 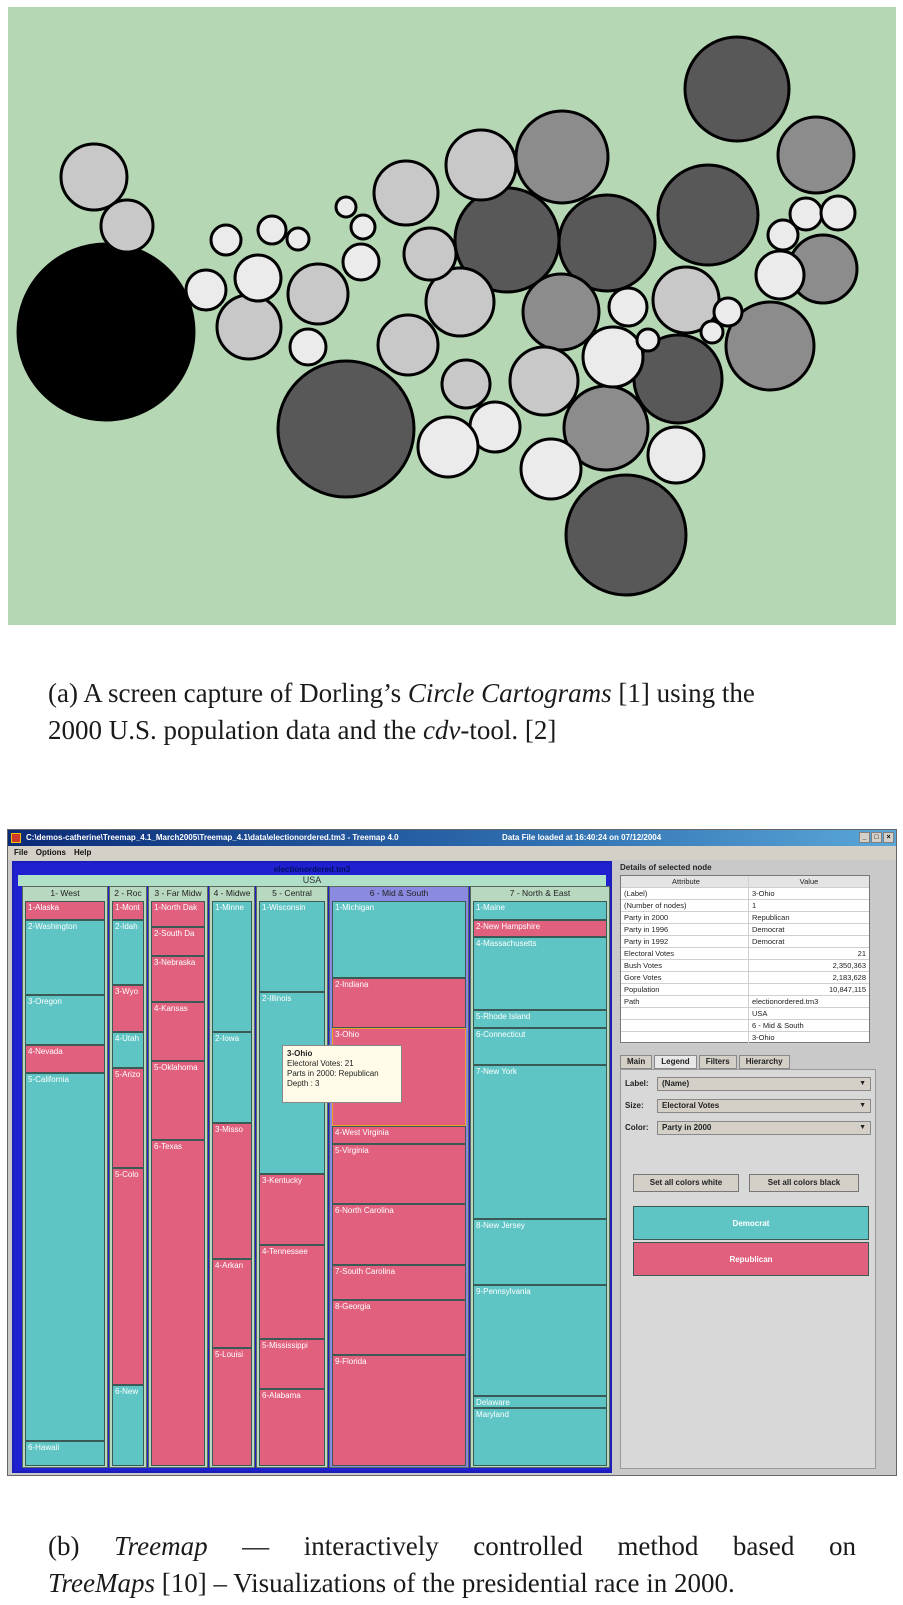 What do you see at coordinates (292, 1364) in the screenshot?
I see `state-cell: 5-Mississippi` at bounding box center [292, 1364].